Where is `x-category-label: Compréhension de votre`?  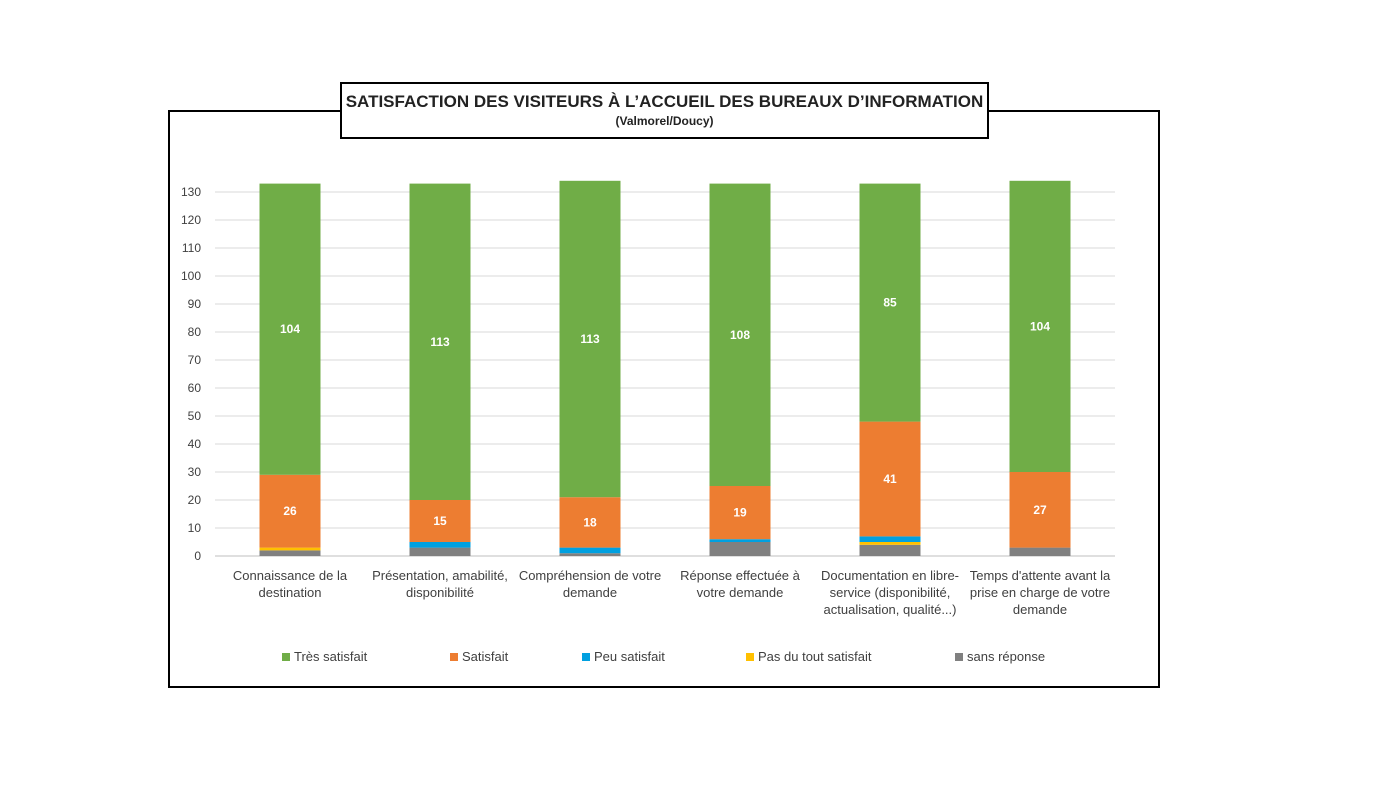 x-category-label: Compréhension de votre is located at coordinates (590, 575).